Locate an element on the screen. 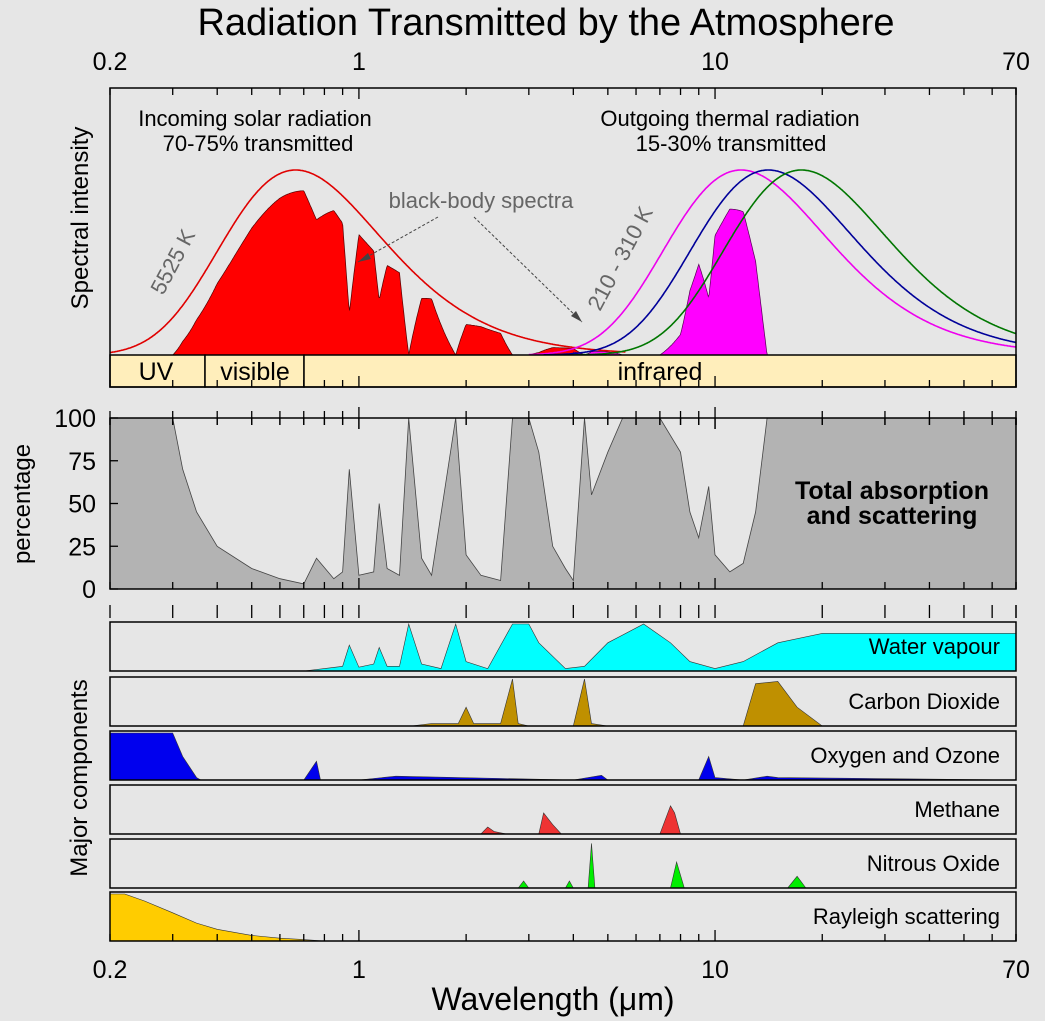 The height and width of the screenshot is (1021, 1045). top-tick-label: 0.2 is located at coordinates (110, 62).